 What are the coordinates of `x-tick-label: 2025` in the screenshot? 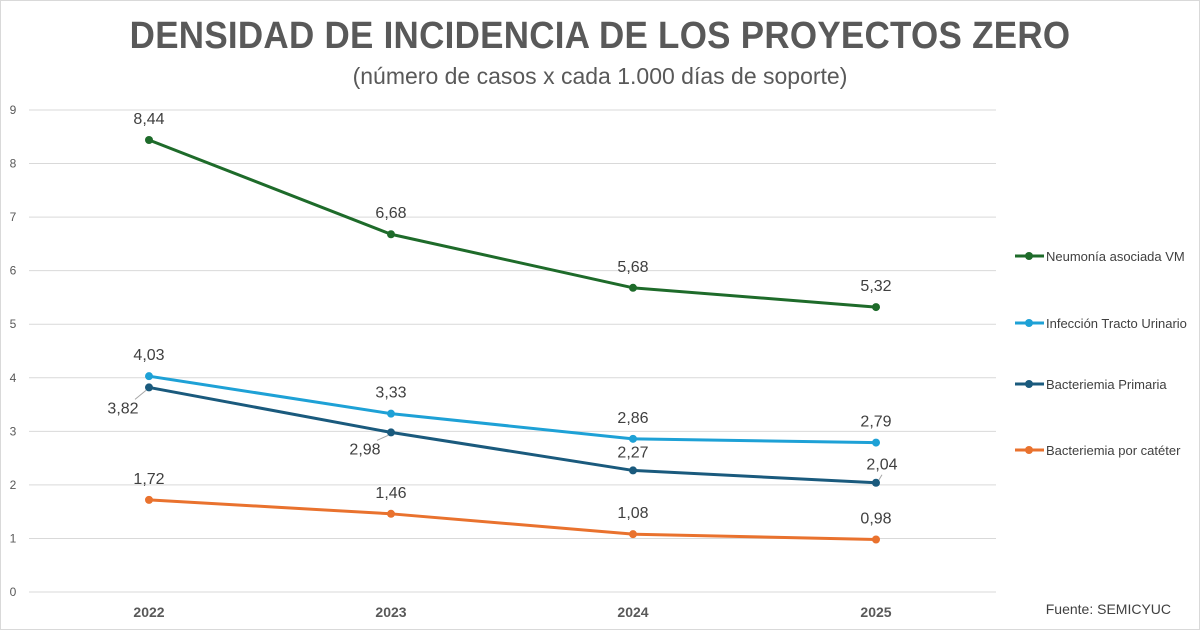 It's located at (875, 612).